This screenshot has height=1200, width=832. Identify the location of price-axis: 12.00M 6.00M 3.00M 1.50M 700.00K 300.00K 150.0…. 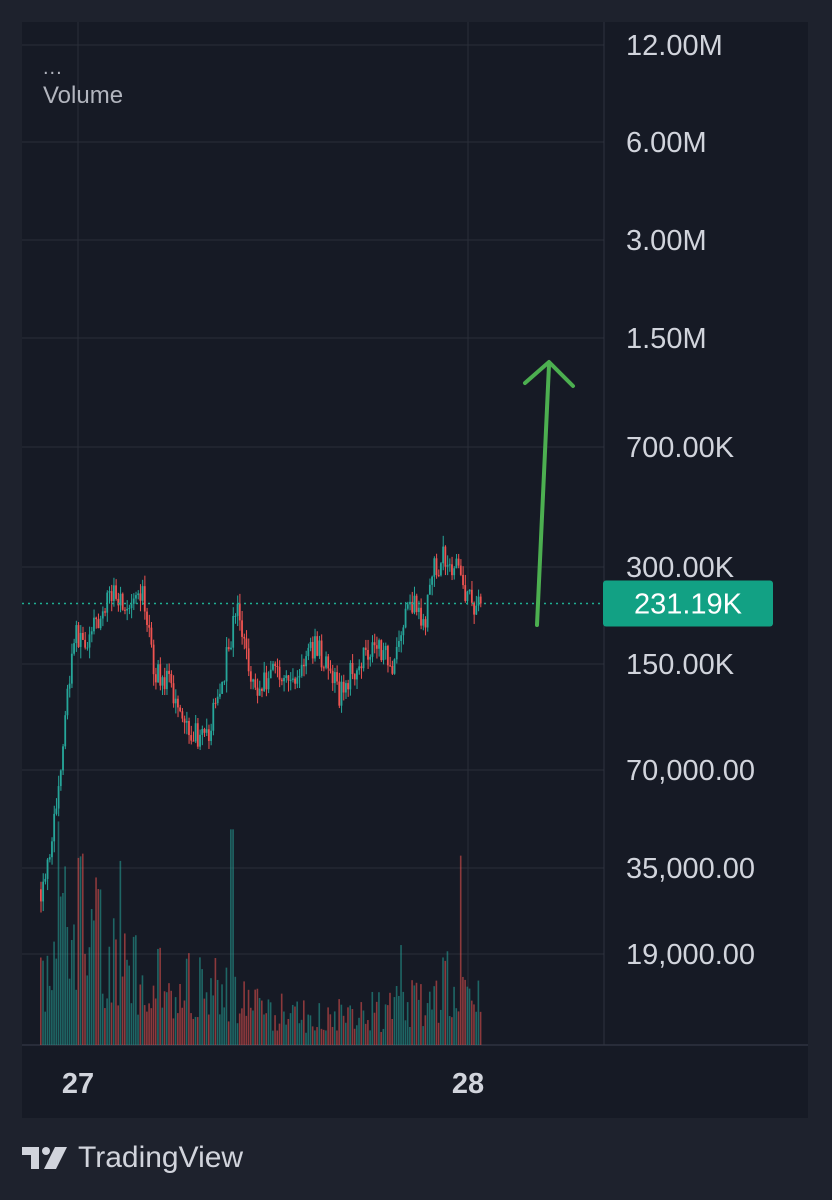
(690, 500).